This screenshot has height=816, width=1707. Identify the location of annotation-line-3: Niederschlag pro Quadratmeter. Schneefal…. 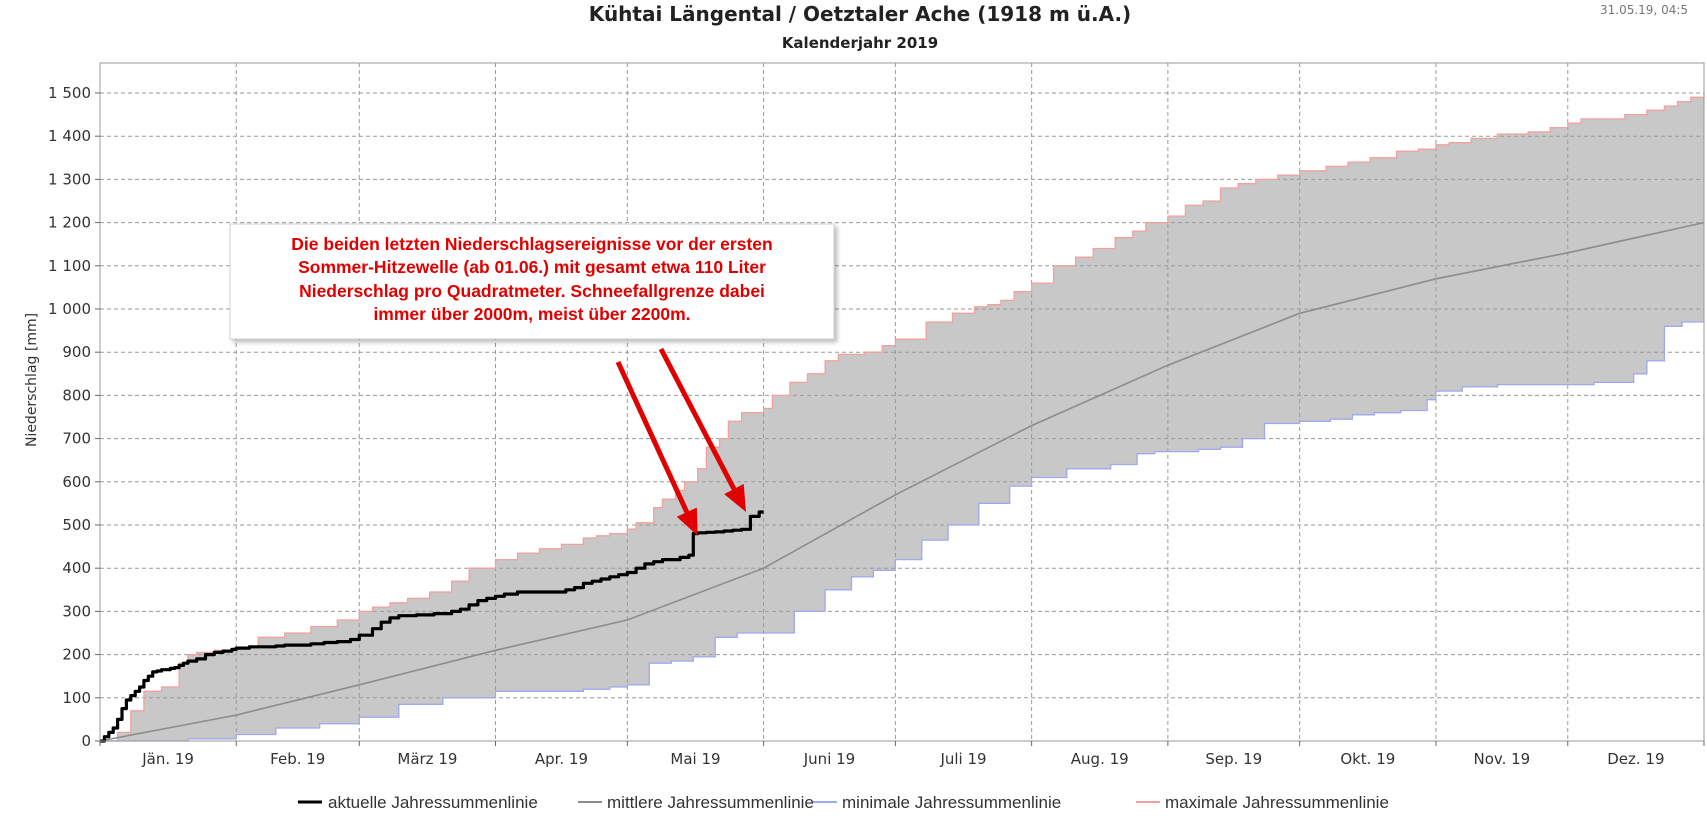
(532, 291).